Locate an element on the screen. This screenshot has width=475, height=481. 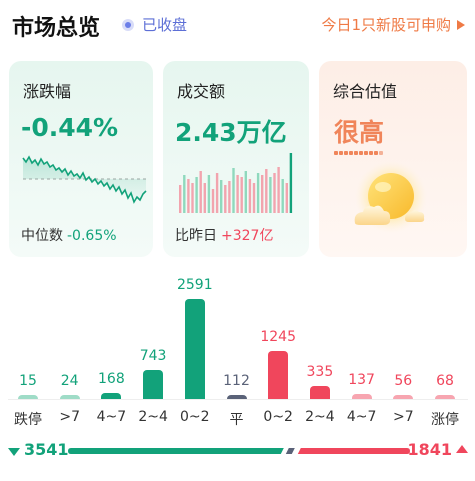
volume-bars-chart is located at coordinates (236, 183).